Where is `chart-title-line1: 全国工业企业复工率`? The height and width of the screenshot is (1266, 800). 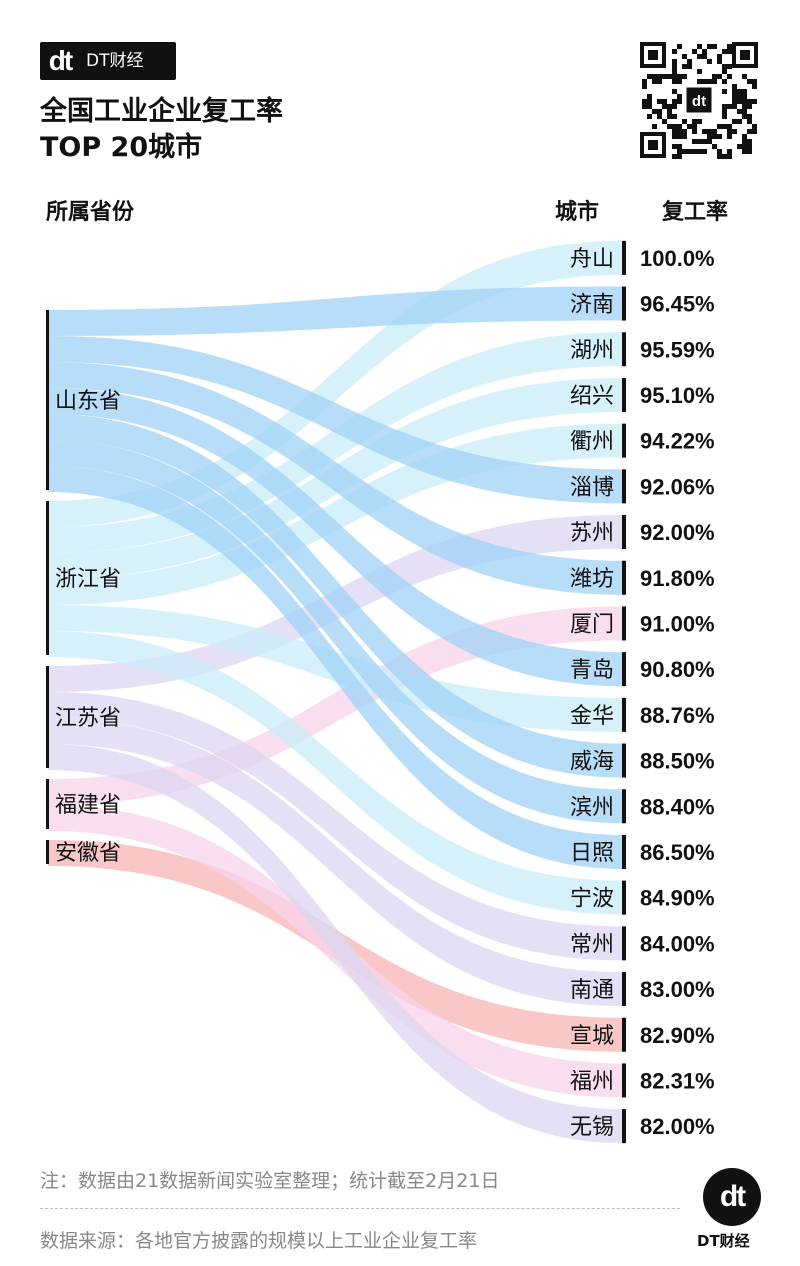
chart-title-line1: 全国工业企业复工率 is located at coordinates (161, 111).